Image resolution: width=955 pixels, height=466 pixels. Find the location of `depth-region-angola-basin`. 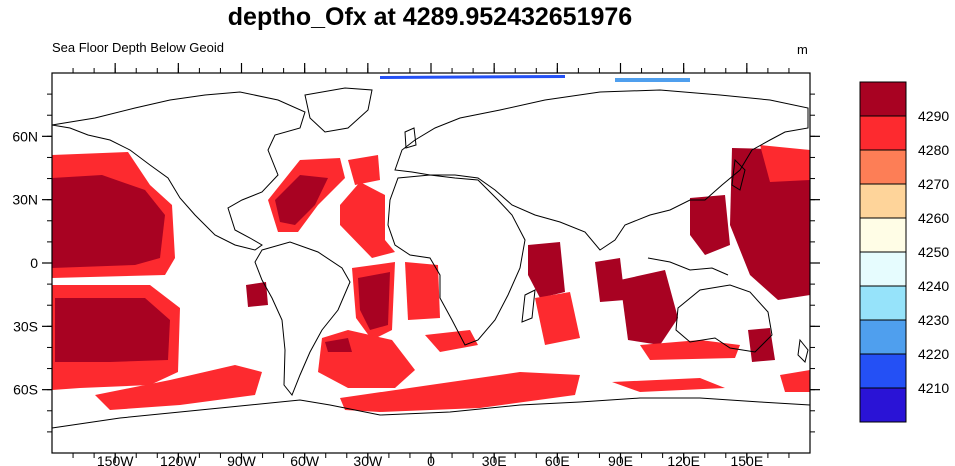

depth-region-angola-basin is located at coordinates (422, 291).